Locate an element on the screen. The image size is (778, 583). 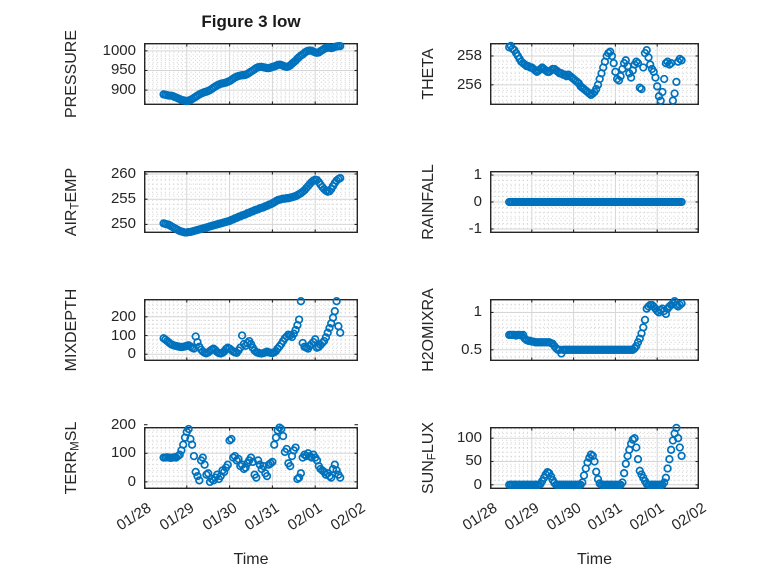
ytick-pressure-950: 950 is located at coordinates (123, 70).